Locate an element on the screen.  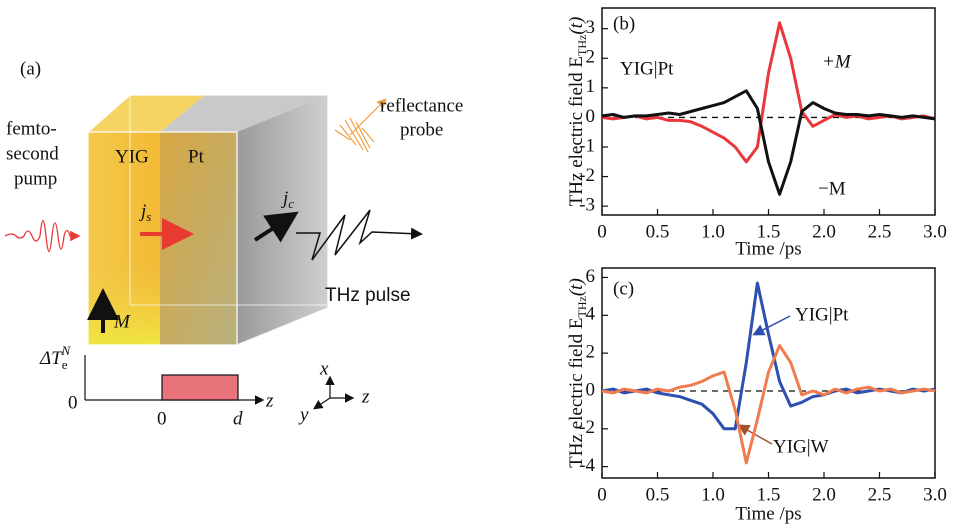
label: M is located at coordinates (122, 321).